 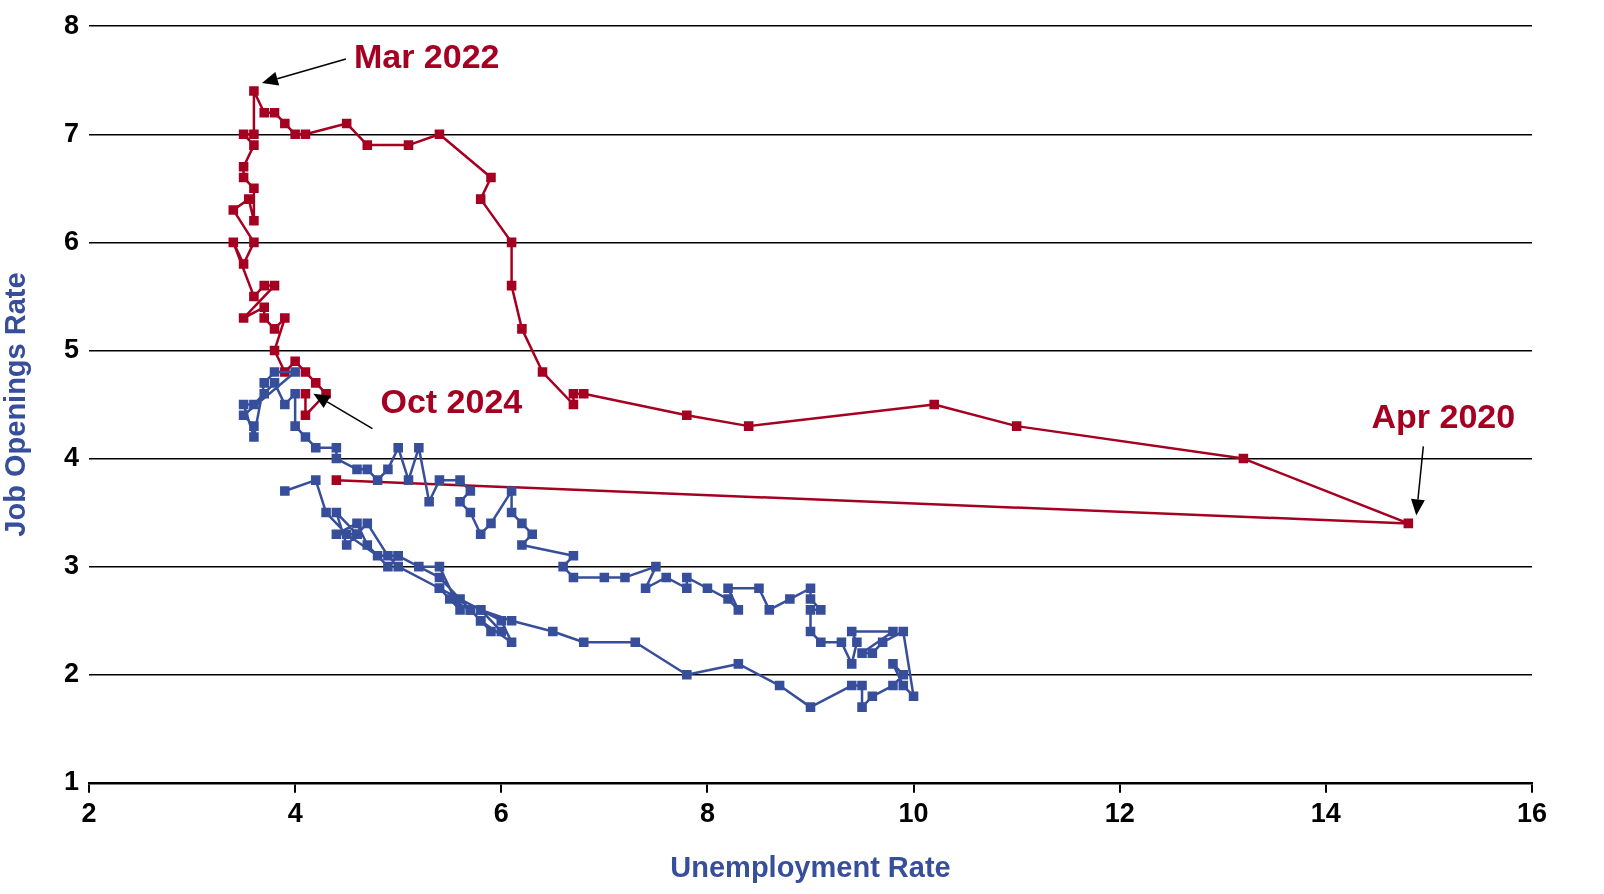 I want to click on x-tick-label: 8, so click(x=707, y=813).